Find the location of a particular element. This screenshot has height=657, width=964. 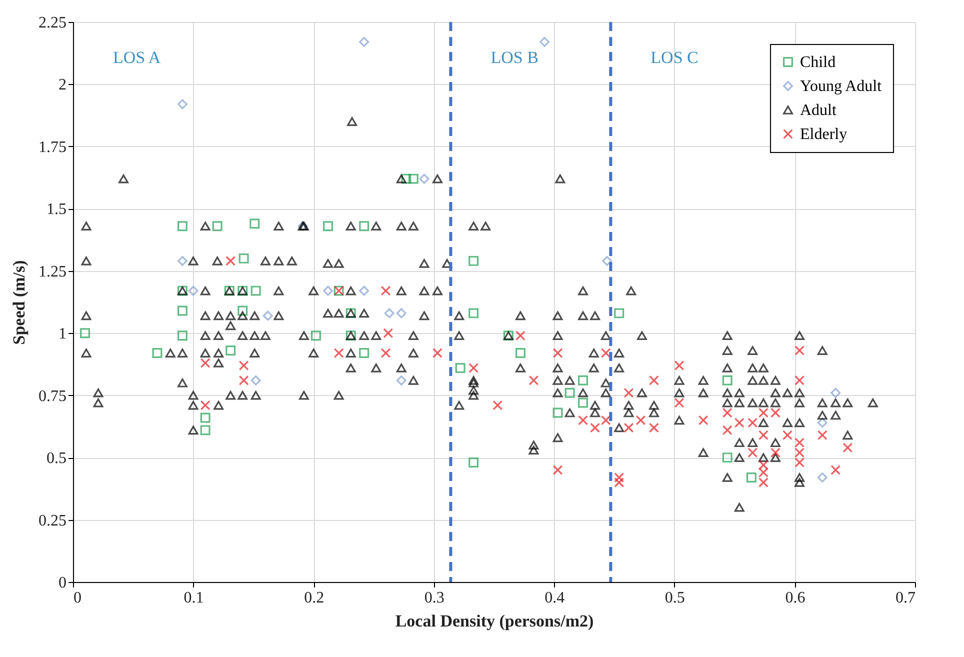

legend-label: Elderly is located at coordinates (824, 134).